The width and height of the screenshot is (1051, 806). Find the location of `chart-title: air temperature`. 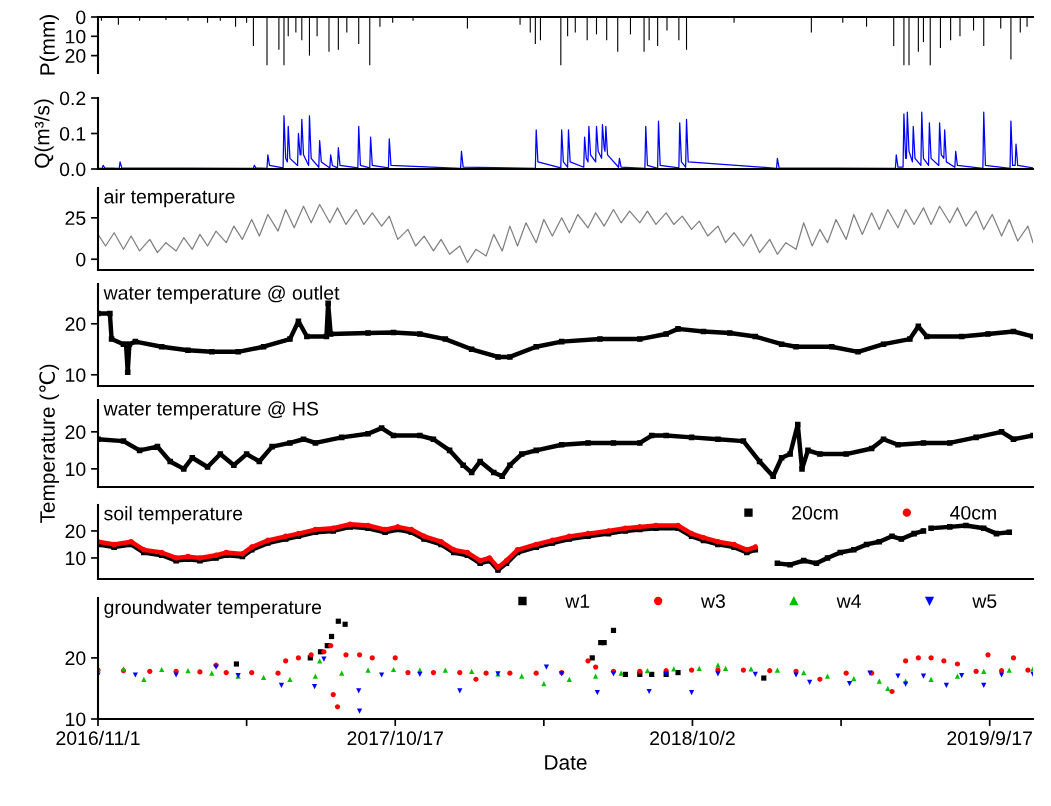

chart-title: air temperature is located at coordinates (169, 198).